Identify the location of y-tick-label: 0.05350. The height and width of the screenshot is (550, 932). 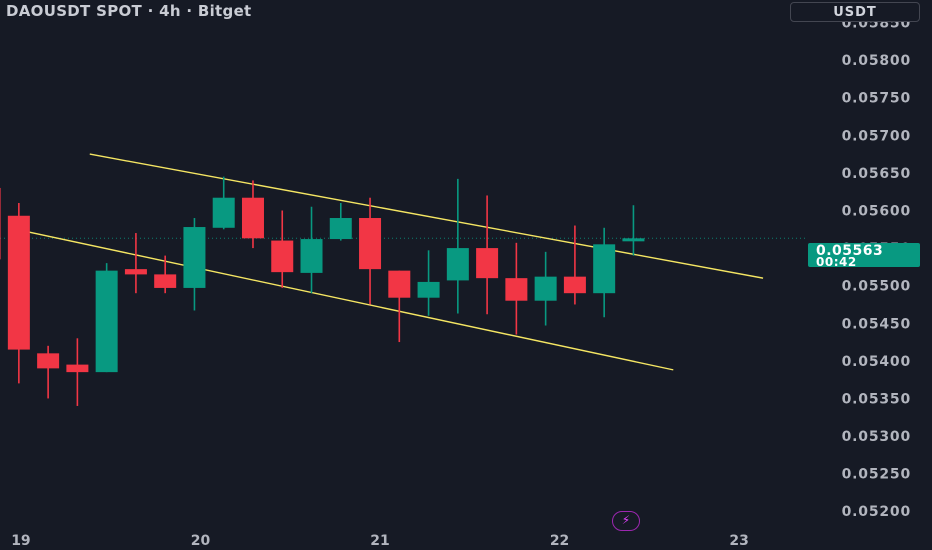
(876, 399).